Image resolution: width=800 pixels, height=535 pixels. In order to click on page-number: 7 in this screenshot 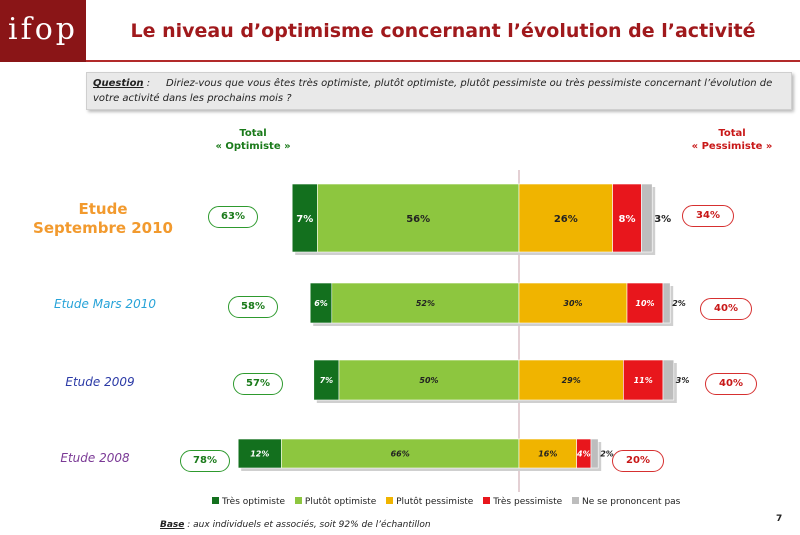, I will do `click(779, 519)`.